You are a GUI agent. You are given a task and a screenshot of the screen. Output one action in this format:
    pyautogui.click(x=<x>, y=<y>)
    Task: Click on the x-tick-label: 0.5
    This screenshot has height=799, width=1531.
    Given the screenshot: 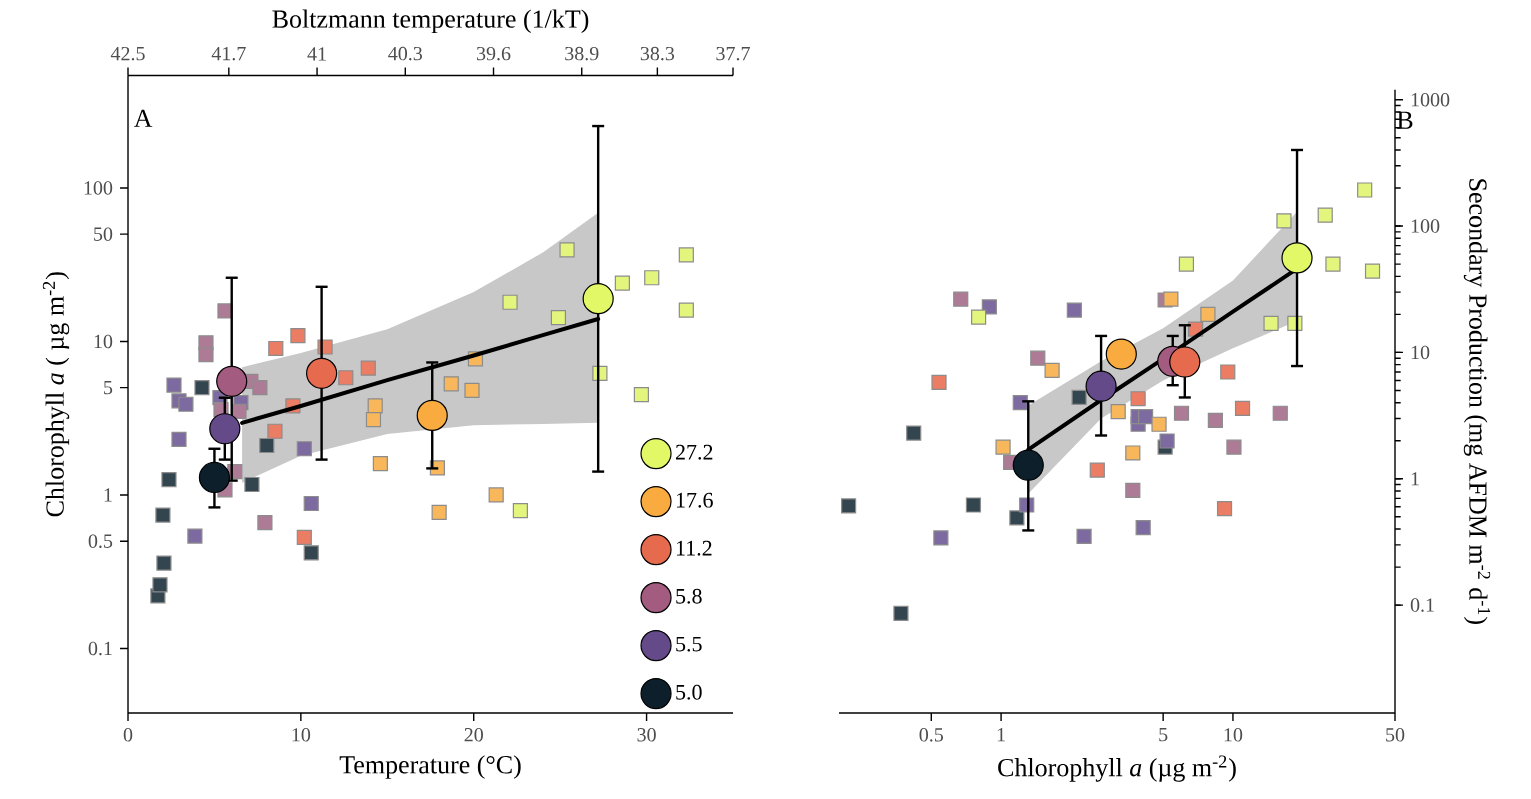 What is the action you would take?
    pyautogui.click(x=931, y=735)
    